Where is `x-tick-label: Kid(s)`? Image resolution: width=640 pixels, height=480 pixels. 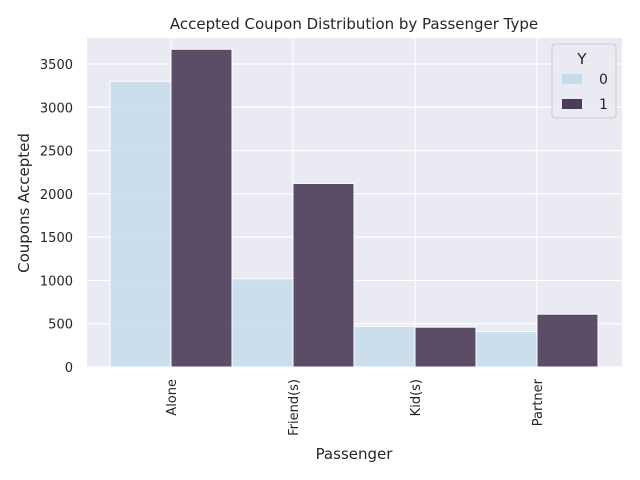 x-tick-label: Kid(s) is located at coordinates (416, 397).